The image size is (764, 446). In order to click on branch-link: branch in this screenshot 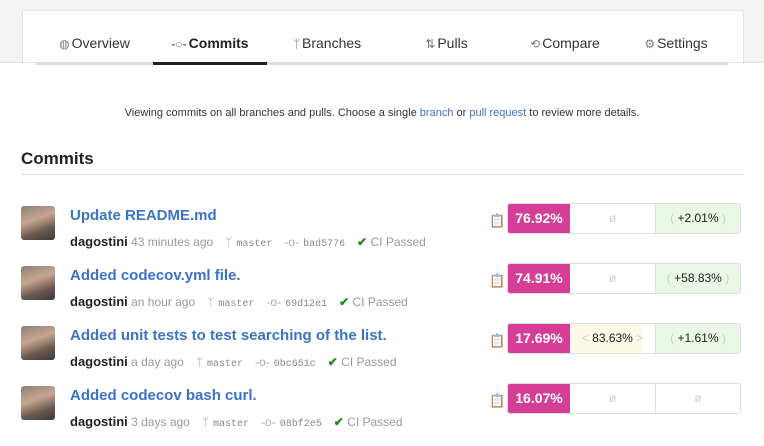, I will do `click(436, 113)`.